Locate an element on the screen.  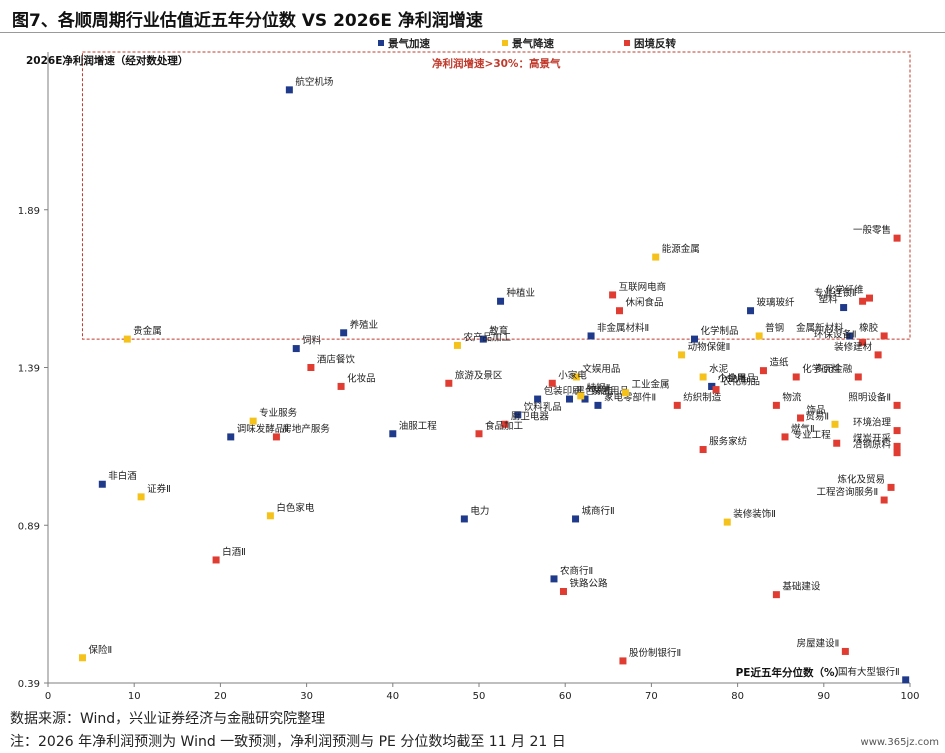
y-tick-label: 1.89 is located at coordinates (29, 211).